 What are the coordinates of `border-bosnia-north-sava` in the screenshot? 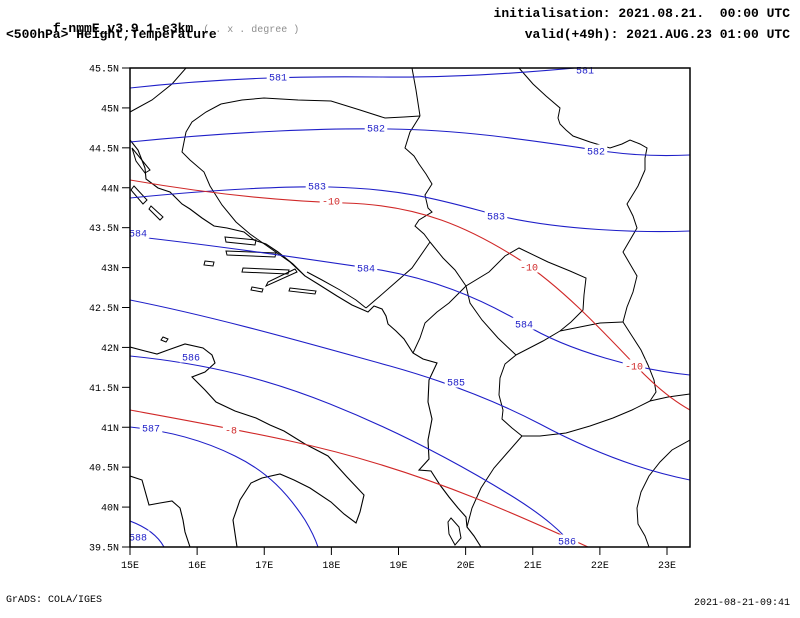 It's located at (320, 108).